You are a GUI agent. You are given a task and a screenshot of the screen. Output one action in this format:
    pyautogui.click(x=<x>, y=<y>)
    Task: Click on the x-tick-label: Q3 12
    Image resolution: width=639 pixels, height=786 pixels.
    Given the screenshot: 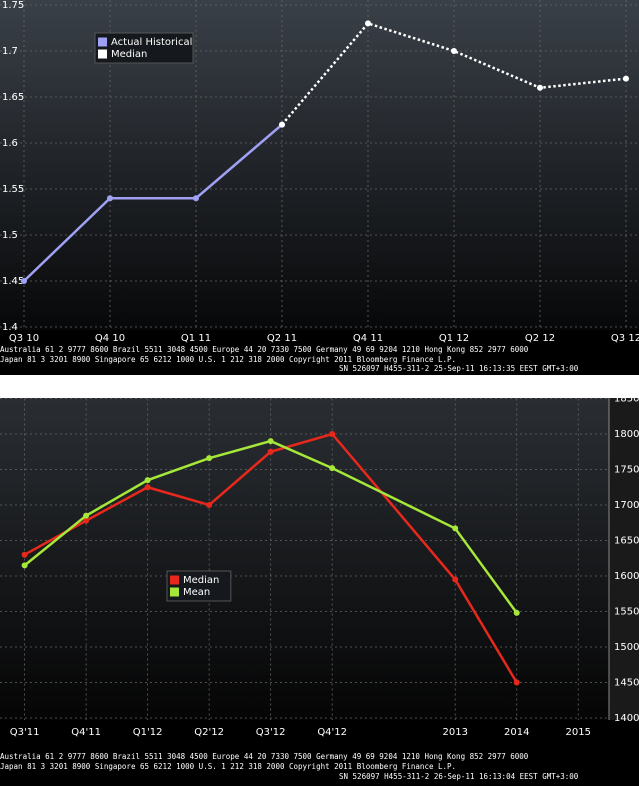 What is the action you would take?
    pyautogui.click(x=625, y=338)
    